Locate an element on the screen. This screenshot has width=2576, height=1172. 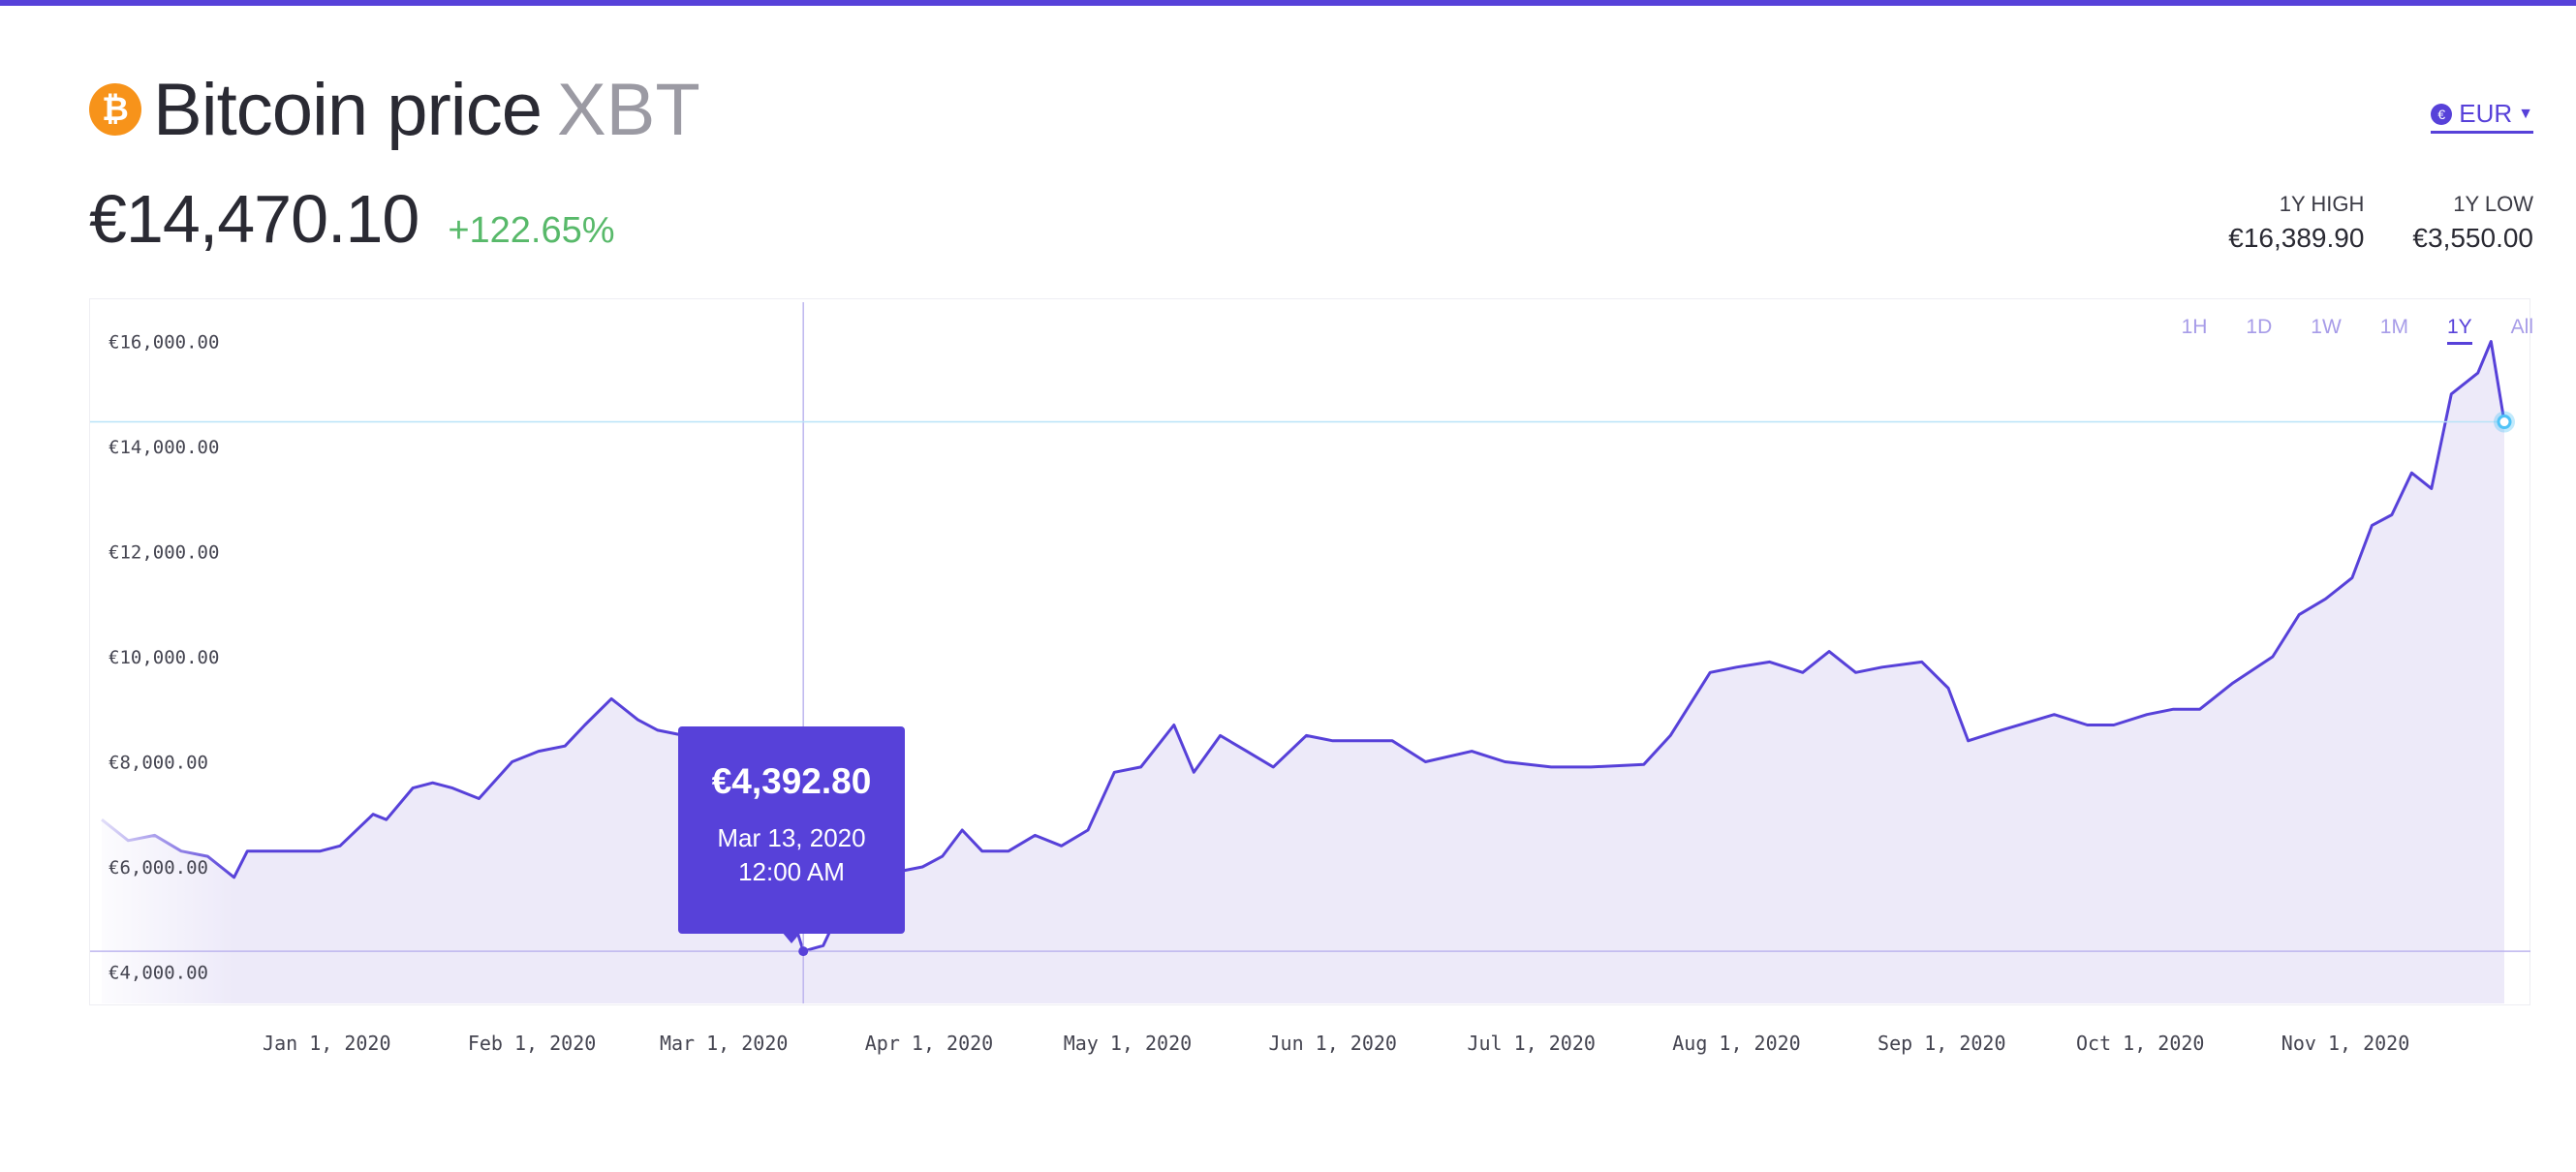
yearly-stats: 1Y HIGH €16,389.90 1Y LOW €3,550.00 is located at coordinates (2356, 223).